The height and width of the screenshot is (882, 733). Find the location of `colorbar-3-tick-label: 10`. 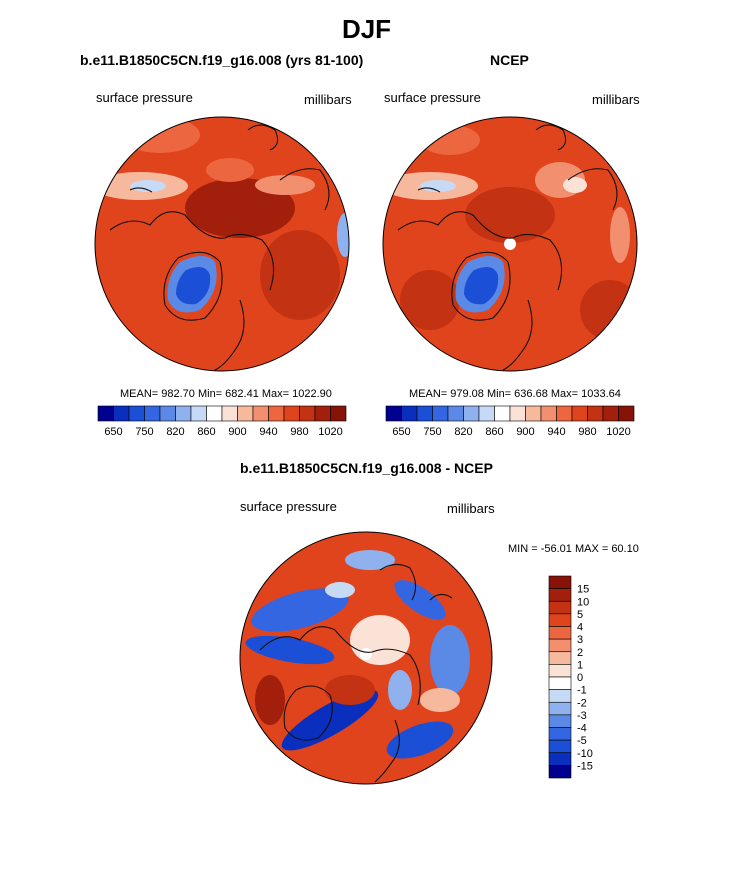

colorbar-3-tick-label: 10 is located at coordinates (583, 602).